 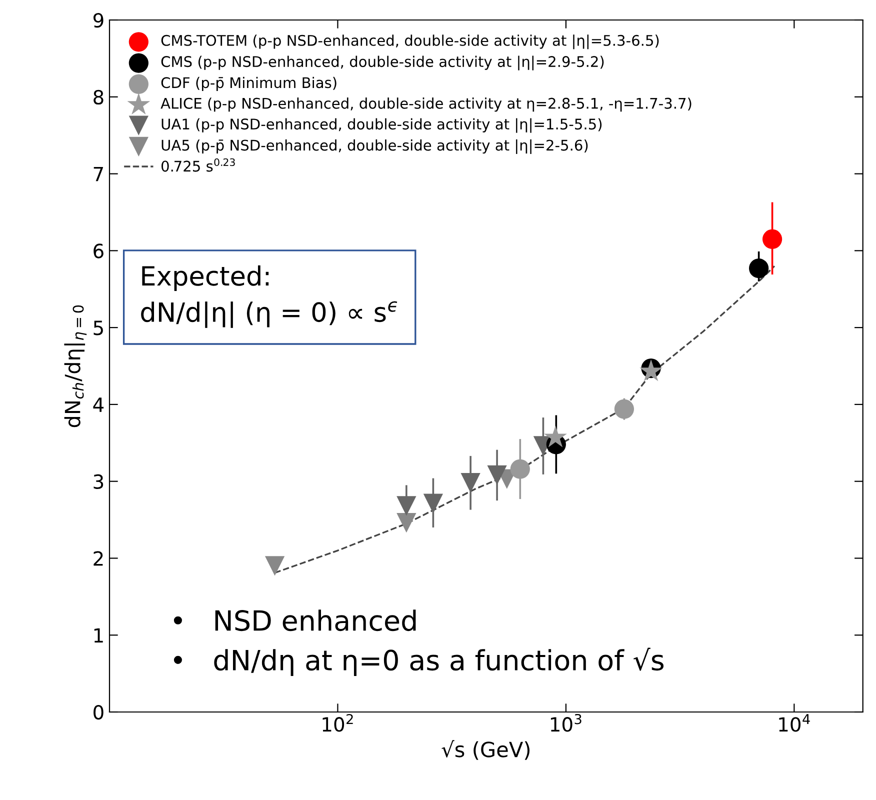 What do you see at coordinates (382, 63) in the screenshot?
I see `legend-label: CMS (p-p NSD-enhanced, double-side activity at |η|=2.9-5.2)` at bounding box center [382, 63].